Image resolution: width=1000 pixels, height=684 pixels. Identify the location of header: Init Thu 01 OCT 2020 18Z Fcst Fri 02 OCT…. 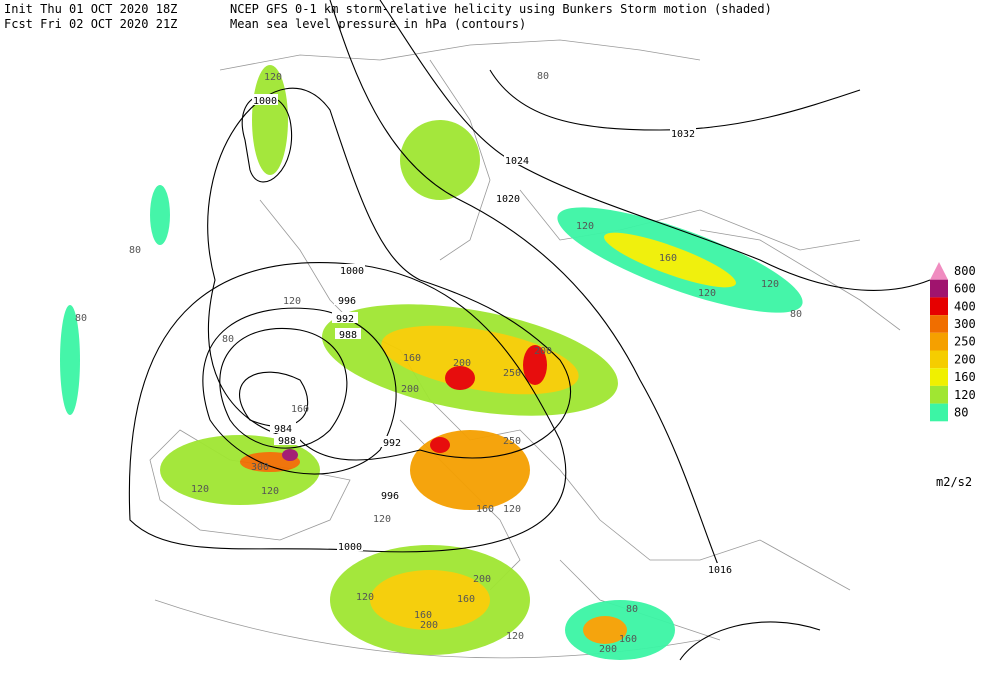
(388, 16).